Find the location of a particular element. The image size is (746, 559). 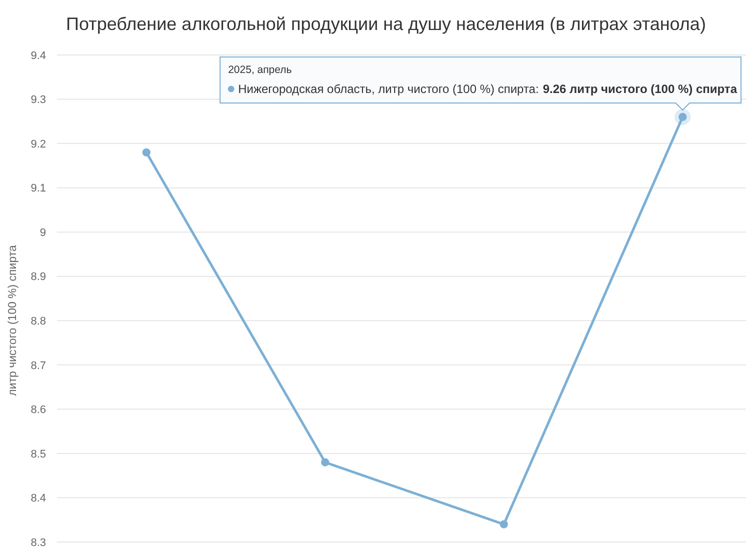

y-tick-label: 8.8 is located at coordinates (38, 321).